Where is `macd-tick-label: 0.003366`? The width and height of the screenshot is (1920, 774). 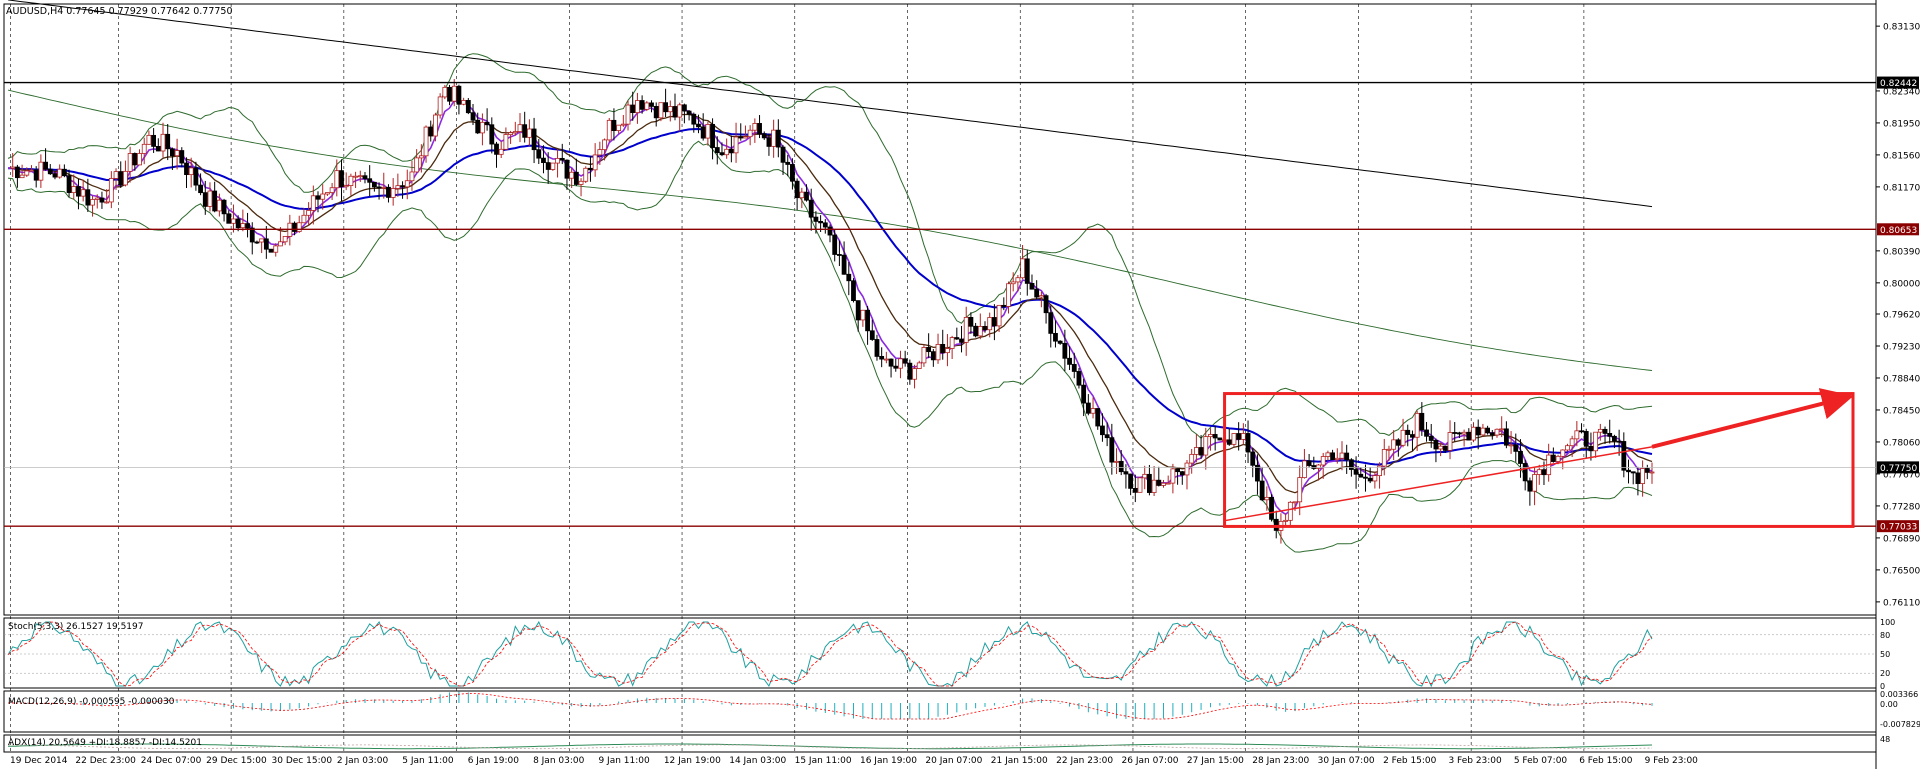
macd-tick-label: 0.003366 is located at coordinates (1899, 694).